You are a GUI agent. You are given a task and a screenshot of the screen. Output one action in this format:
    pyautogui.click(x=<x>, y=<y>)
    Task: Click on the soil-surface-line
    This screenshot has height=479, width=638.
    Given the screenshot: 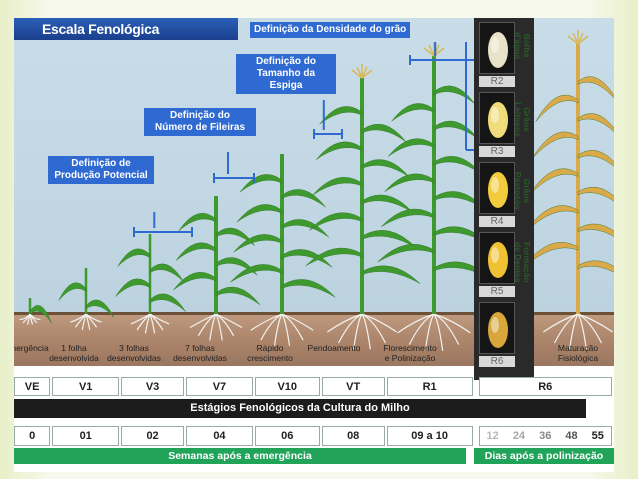 What is the action you would take?
    pyautogui.click(x=314, y=313)
    